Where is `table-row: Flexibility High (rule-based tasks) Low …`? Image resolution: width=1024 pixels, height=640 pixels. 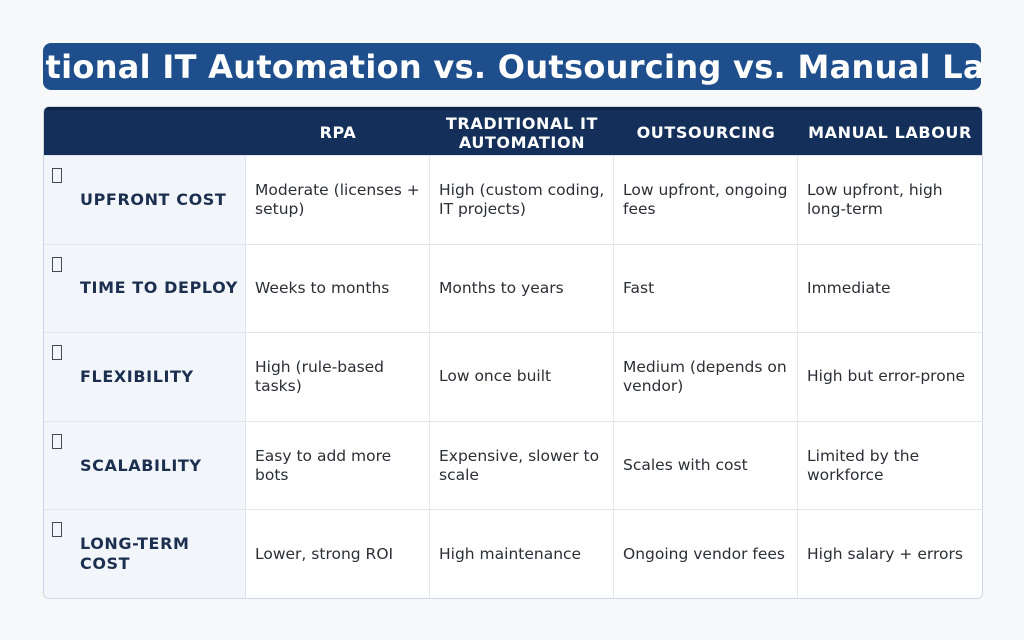 table-row: Flexibility High (rule-based tasks) Low … is located at coordinates (513, 376).